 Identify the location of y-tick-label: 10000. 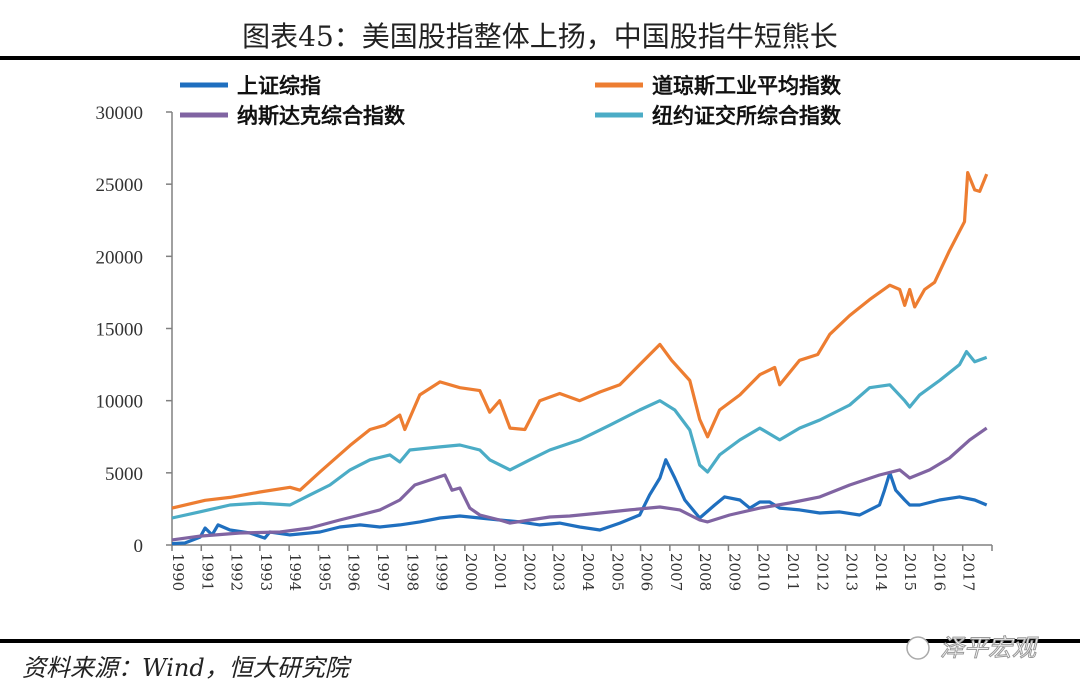
(120, 402).